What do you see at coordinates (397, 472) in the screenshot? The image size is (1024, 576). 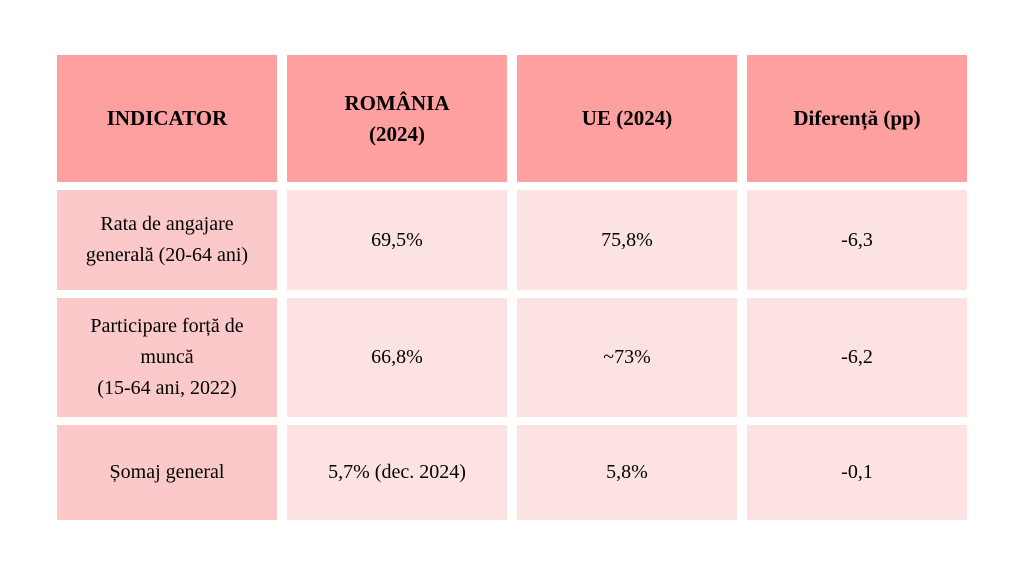 I see `cell-somaj-general-romania: 5,7% (dec. 2024)` at bounding box center [397, 472].